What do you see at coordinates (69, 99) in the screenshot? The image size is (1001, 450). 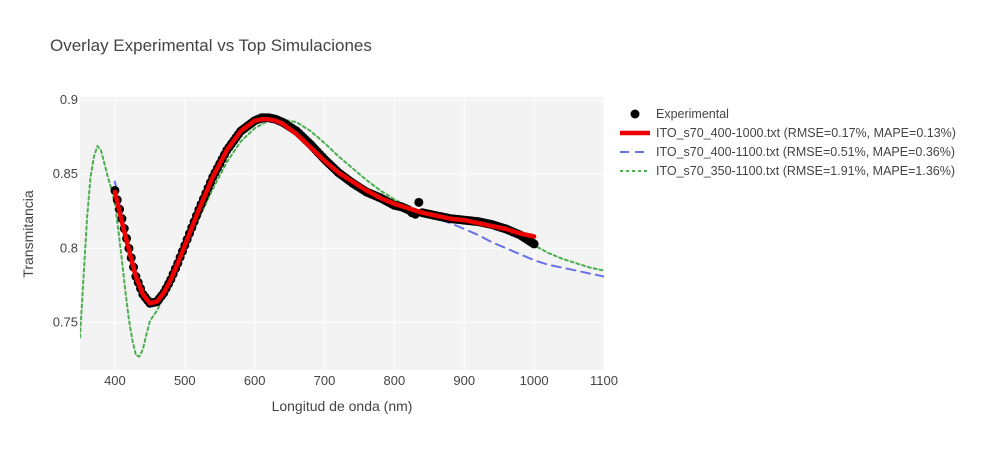 I see `y-tick-label: 0.9` at bounding box center [69, 99].